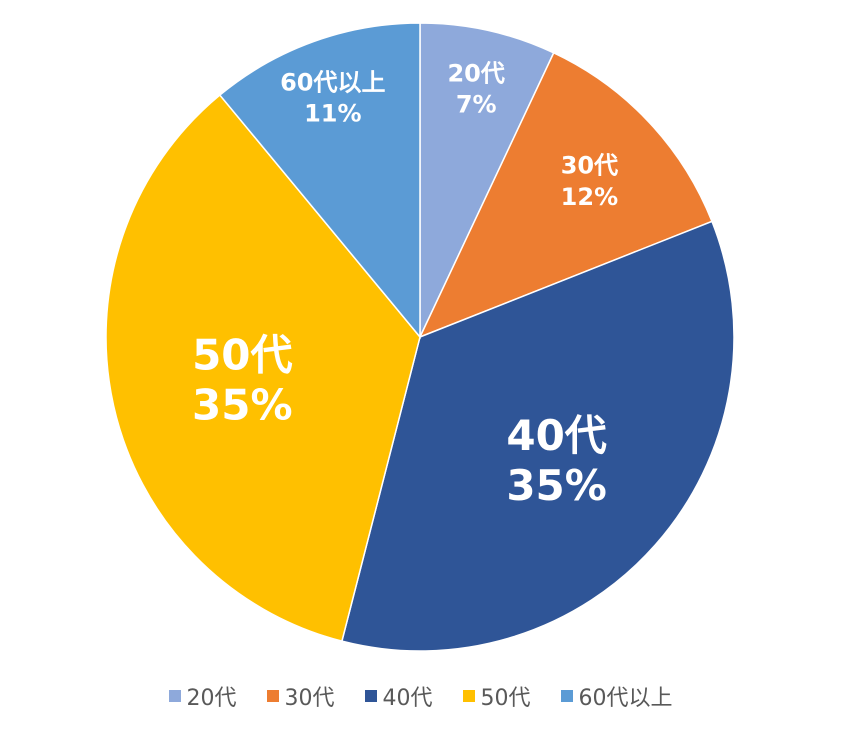 The height and width of the screenshot is (735, 841). What do you see at coordinates (407, 698) in the screenshot?
I see `legend-label: 40代` at bounding box center [407, 698].